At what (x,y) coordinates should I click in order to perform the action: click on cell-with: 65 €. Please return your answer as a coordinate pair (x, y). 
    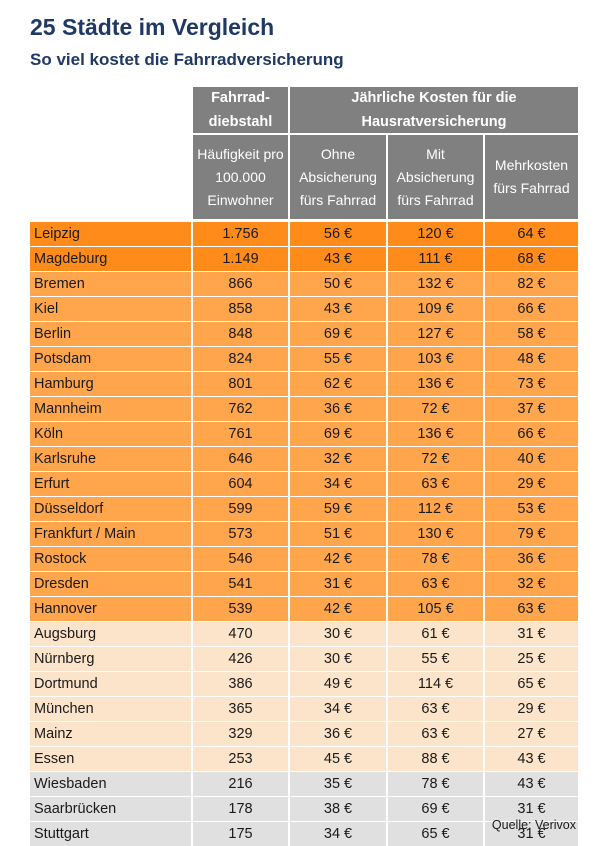
    Looking at the image, I should click on (434, 834).